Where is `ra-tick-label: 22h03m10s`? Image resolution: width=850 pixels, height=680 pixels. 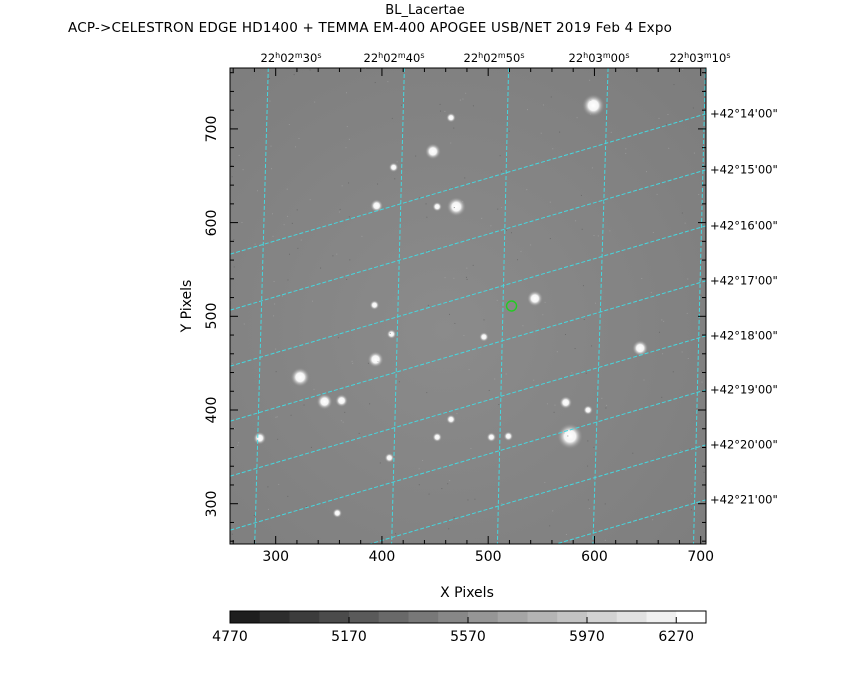 ra-tick-label: 22h03m10s is located at coordinates (700, 58).